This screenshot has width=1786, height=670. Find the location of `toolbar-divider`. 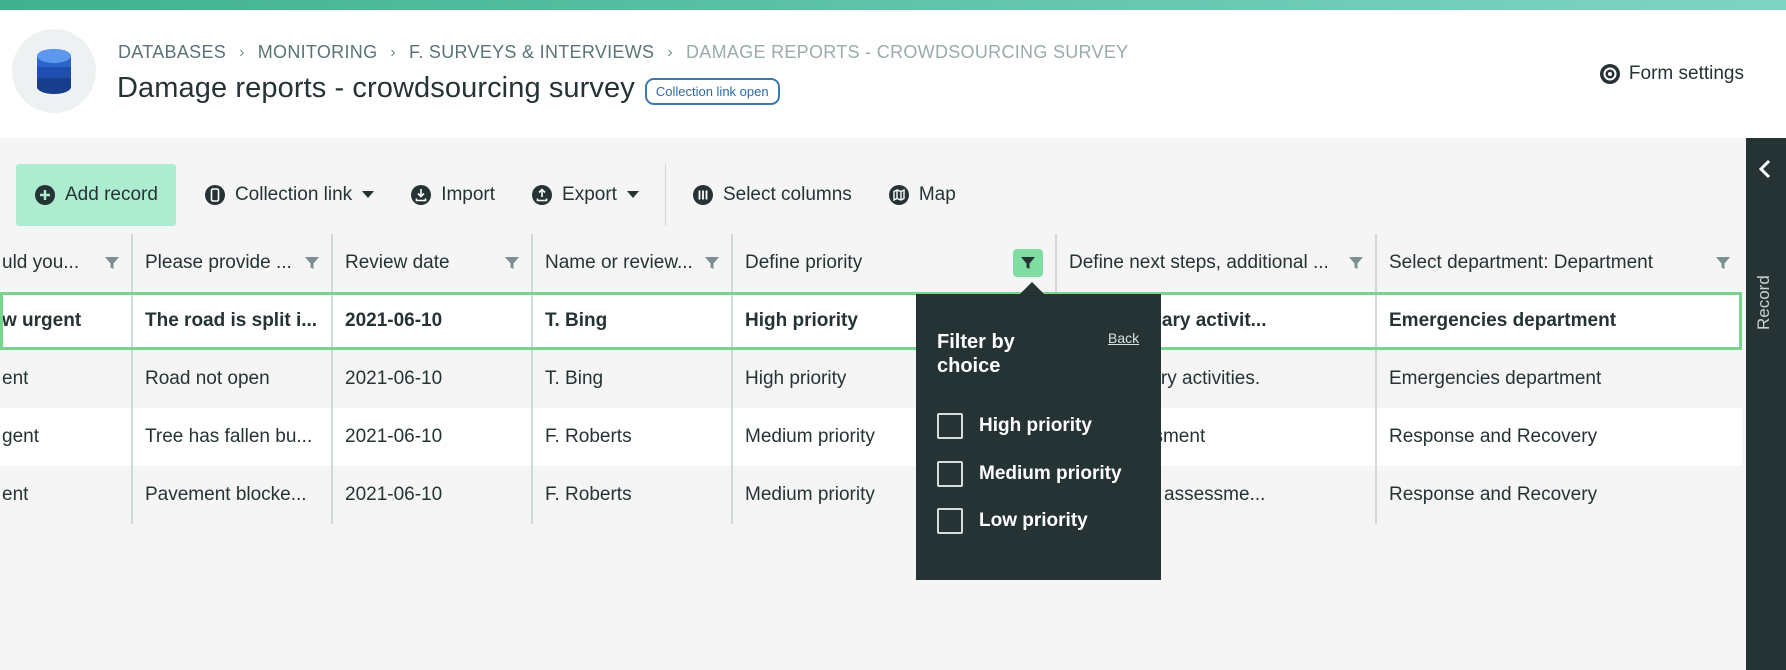

toolbar-divider is located at coordinates (665, 195).